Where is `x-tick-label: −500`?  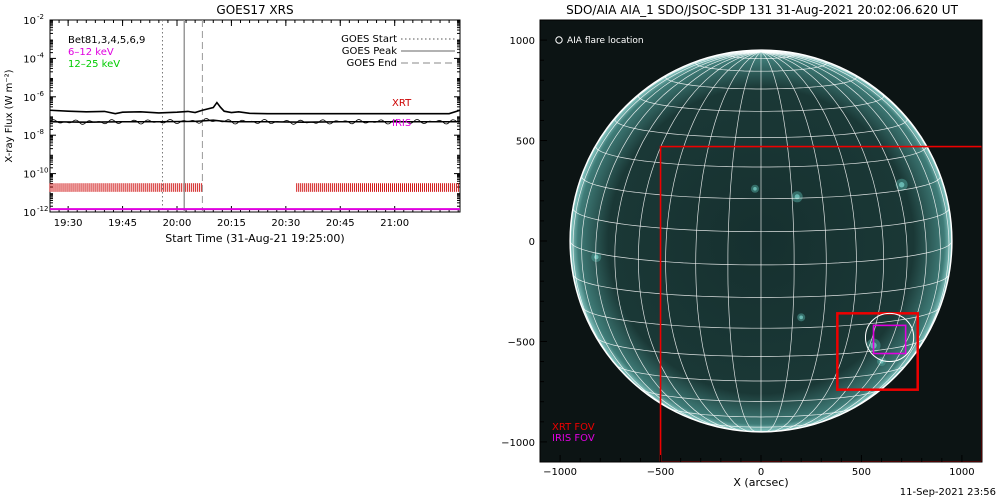 x-tick-label: −500 is located at coordinates (660, 472).